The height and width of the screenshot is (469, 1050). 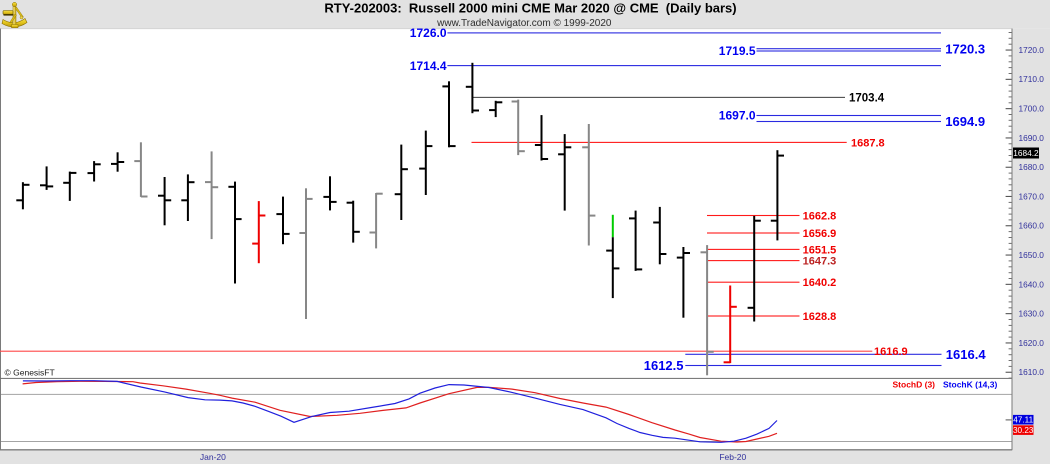 I want to click on svg-text: 1684.2, so click(x=1026, y=153).